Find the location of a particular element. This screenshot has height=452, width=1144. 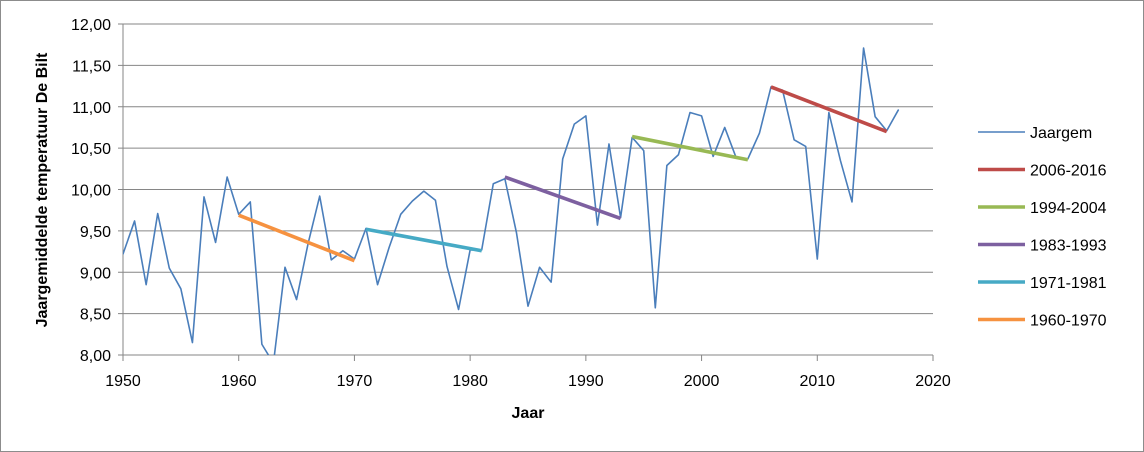

y-tick-label: 8,00 is located at coordinates (95, 356).